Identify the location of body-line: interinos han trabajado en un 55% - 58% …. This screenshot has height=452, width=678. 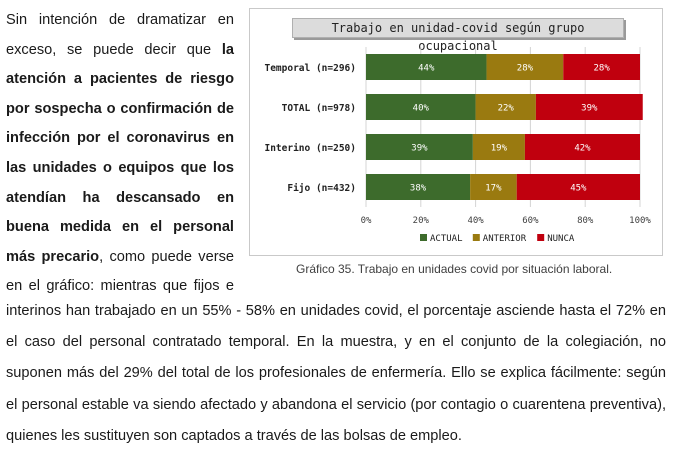
(336, 311).